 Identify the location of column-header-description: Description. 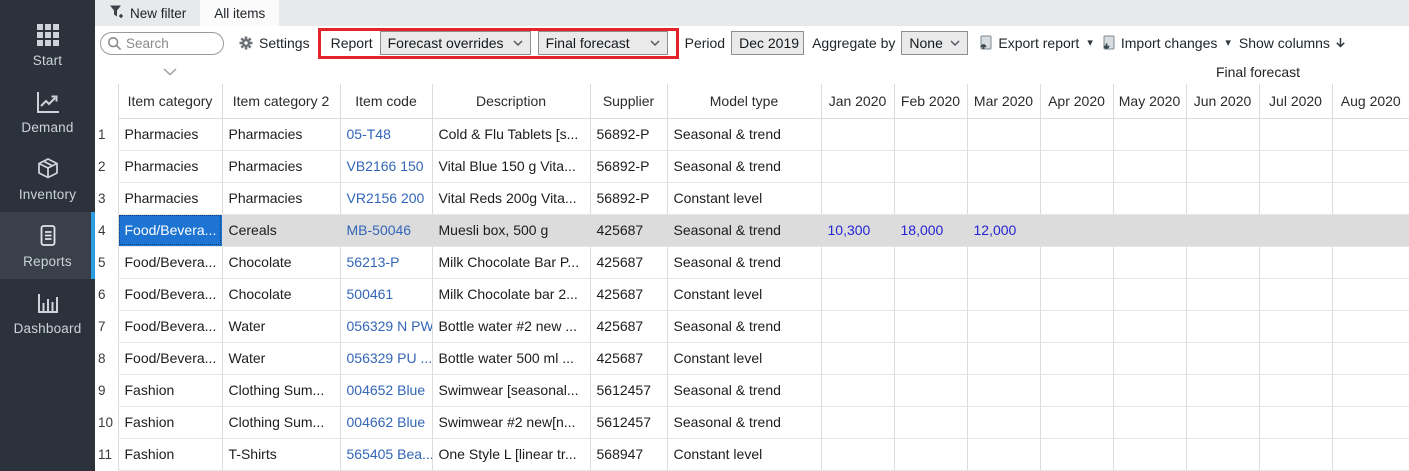
(510, 101).